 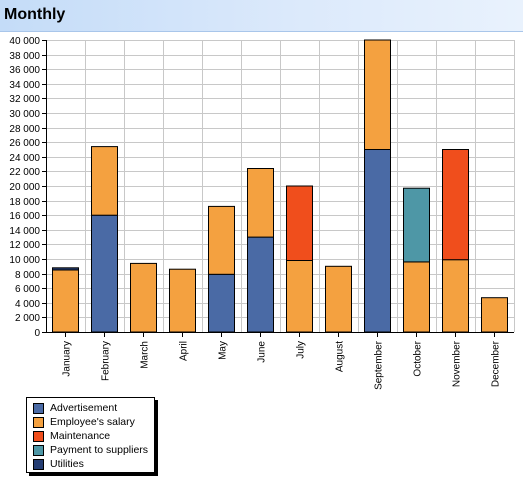 What do you see at coordinates (301, 350) in the screenshot?
I see `x-tick-label: July` at bounding box center [301, 350].